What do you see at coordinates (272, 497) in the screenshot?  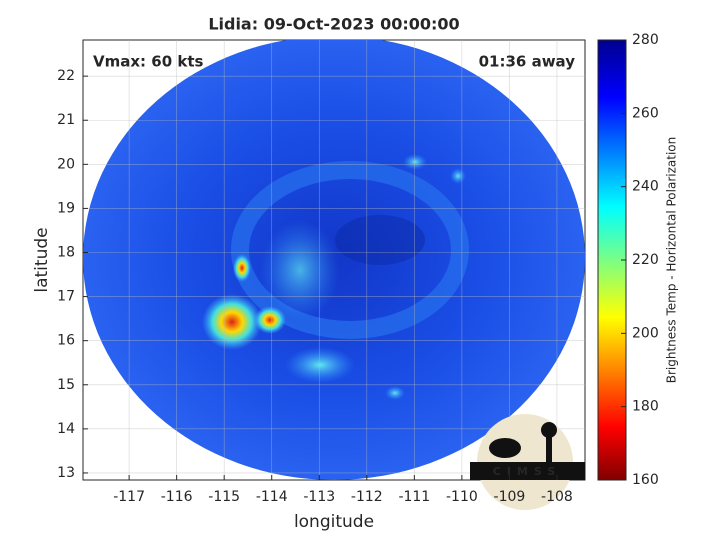 I see `x-tick-label: -114` at bounding box center [272, 497].